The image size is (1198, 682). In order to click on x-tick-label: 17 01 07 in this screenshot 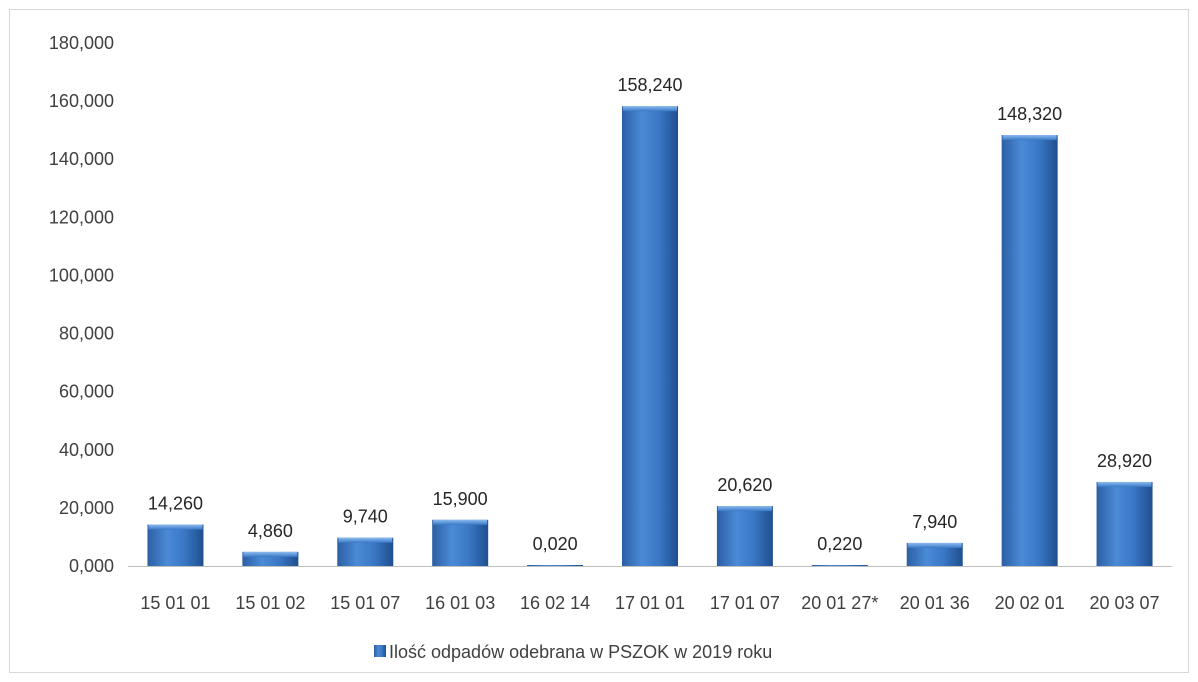, I will do `click(745, 603)`.